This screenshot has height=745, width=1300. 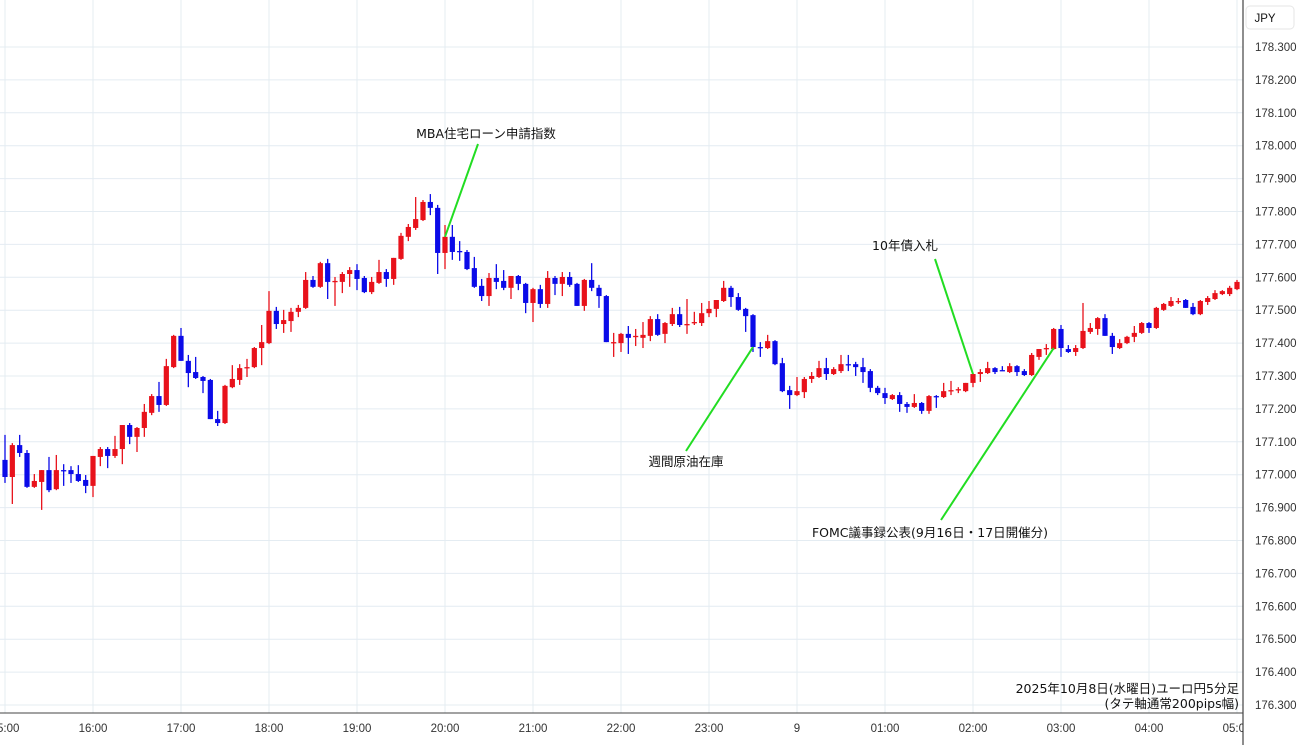 What do you see at coordinates (1276, 640) in the screenshot?
I see `y-tick-label: 176.500` at bounding box center [1276, 640].